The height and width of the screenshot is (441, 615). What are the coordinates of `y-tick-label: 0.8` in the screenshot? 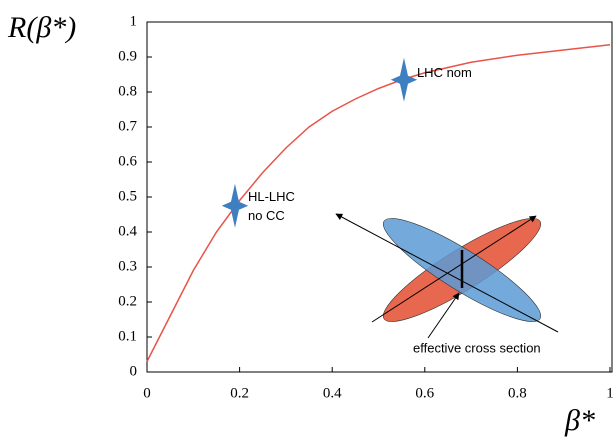 It's located at (127, 91).